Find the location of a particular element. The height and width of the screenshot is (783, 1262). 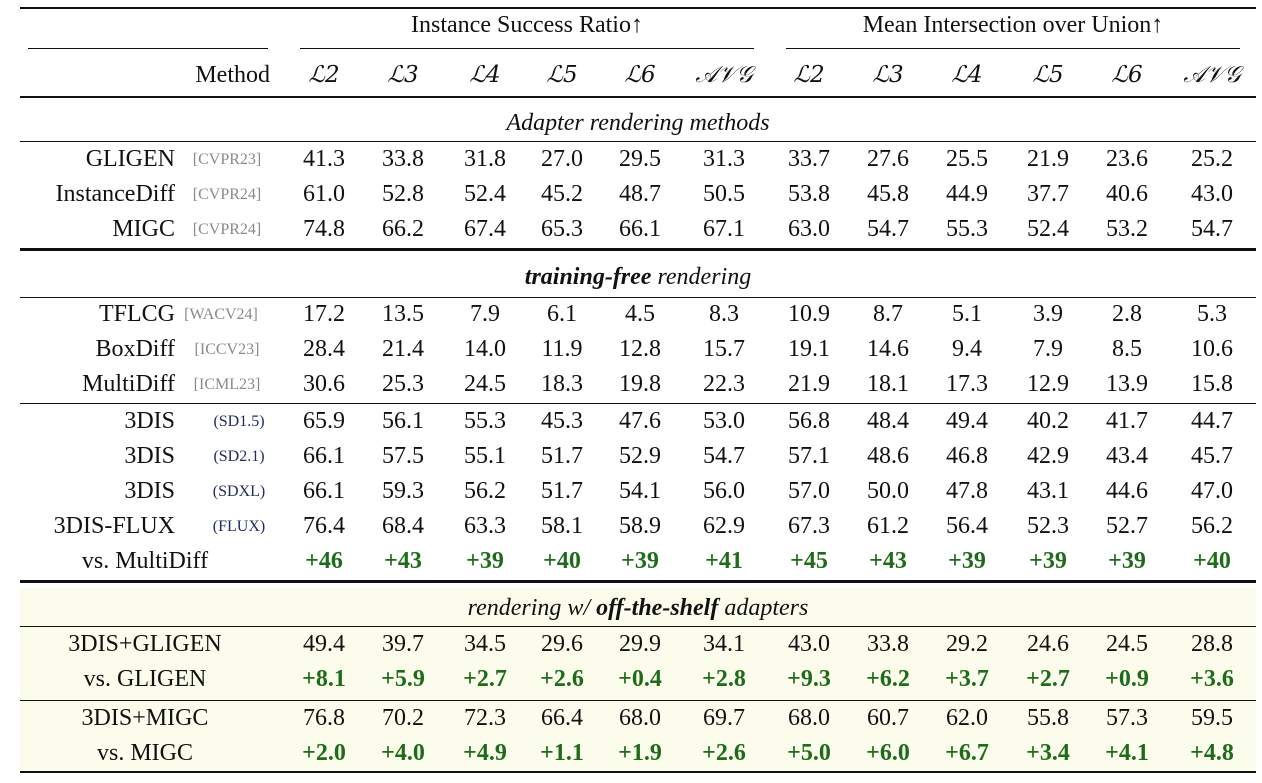

value-cell: 7.9 is located at coordinates (485, 314).